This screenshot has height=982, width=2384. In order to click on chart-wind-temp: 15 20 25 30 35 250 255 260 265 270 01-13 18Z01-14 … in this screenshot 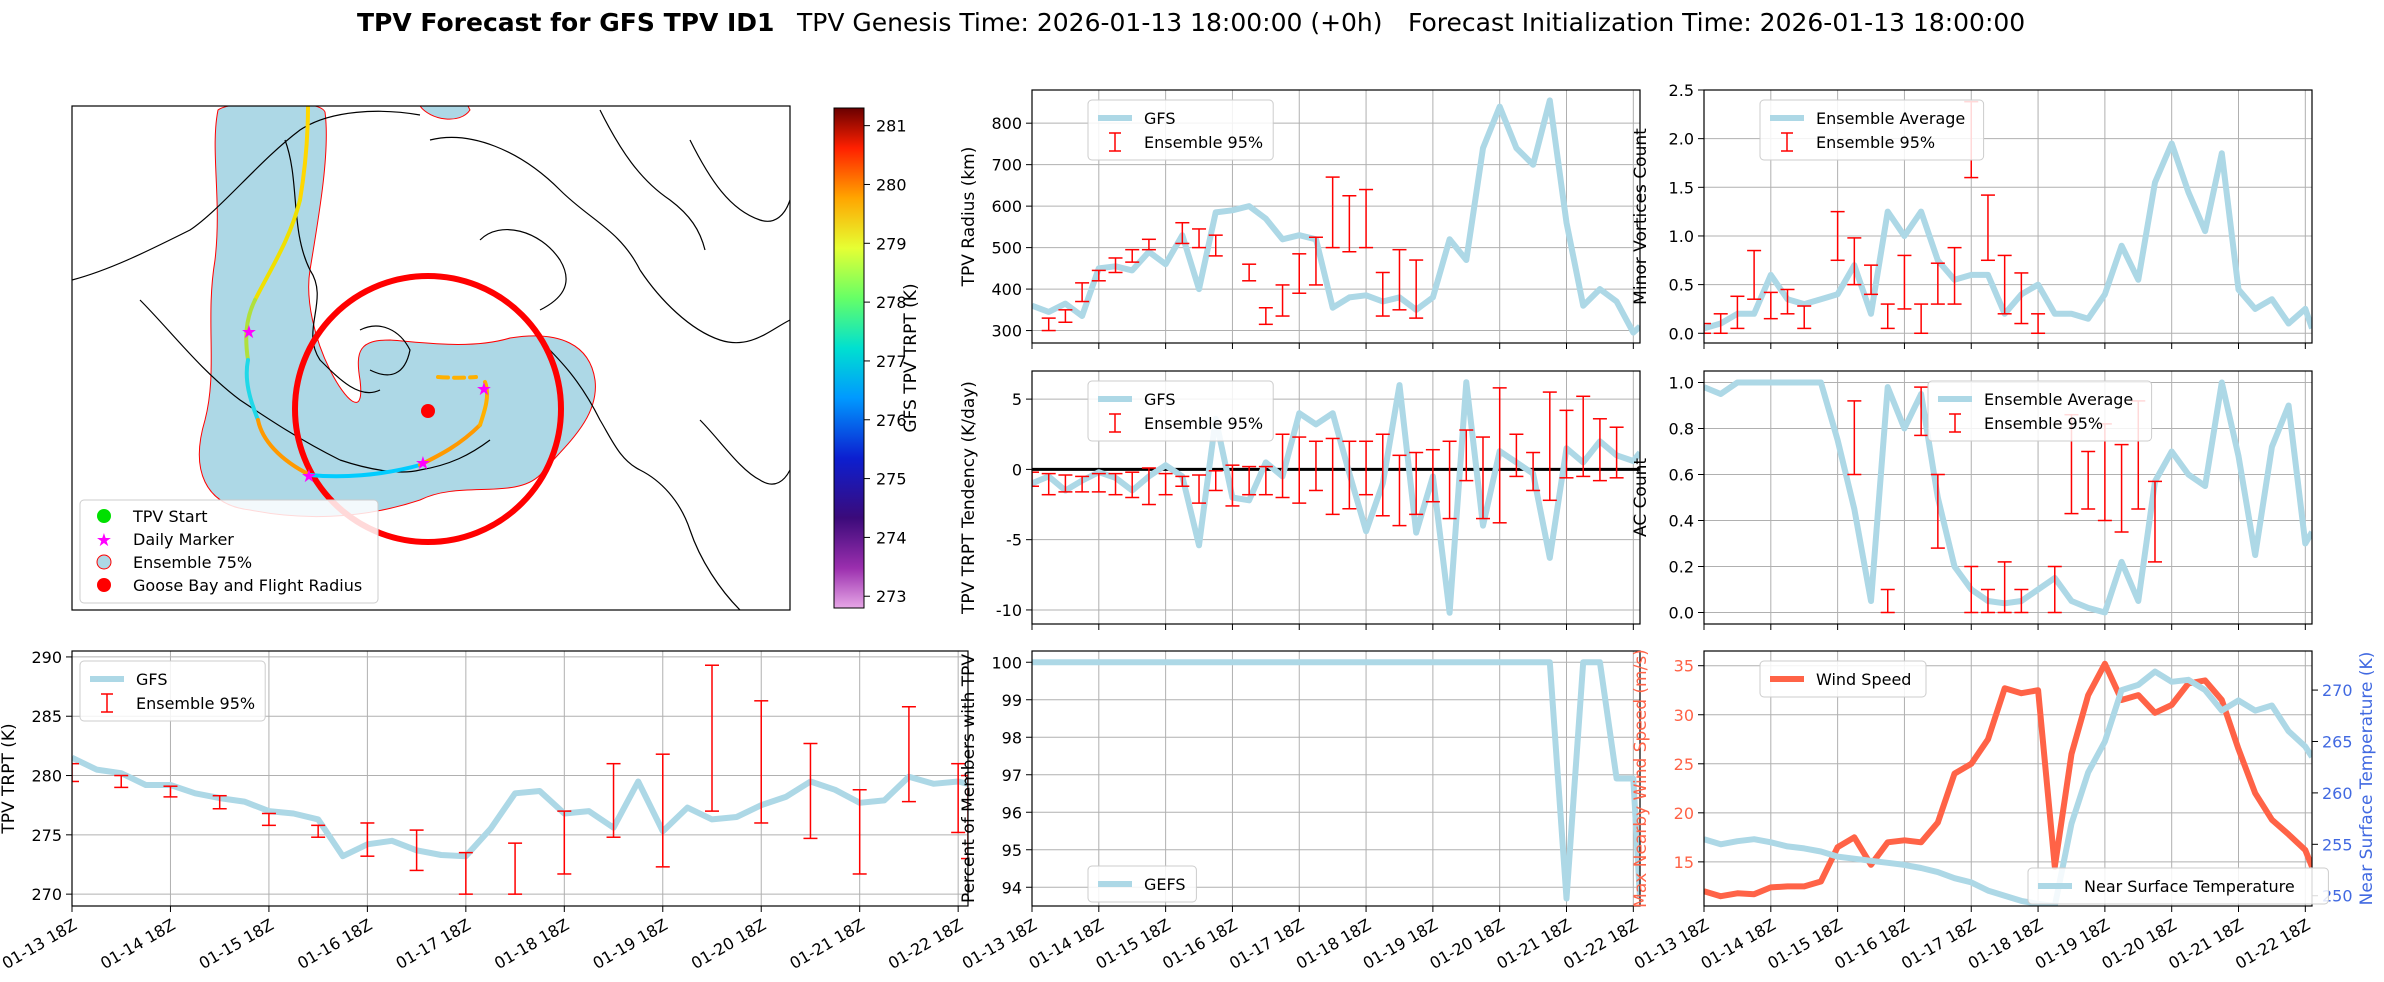, I will do `click(2004, 811)`.